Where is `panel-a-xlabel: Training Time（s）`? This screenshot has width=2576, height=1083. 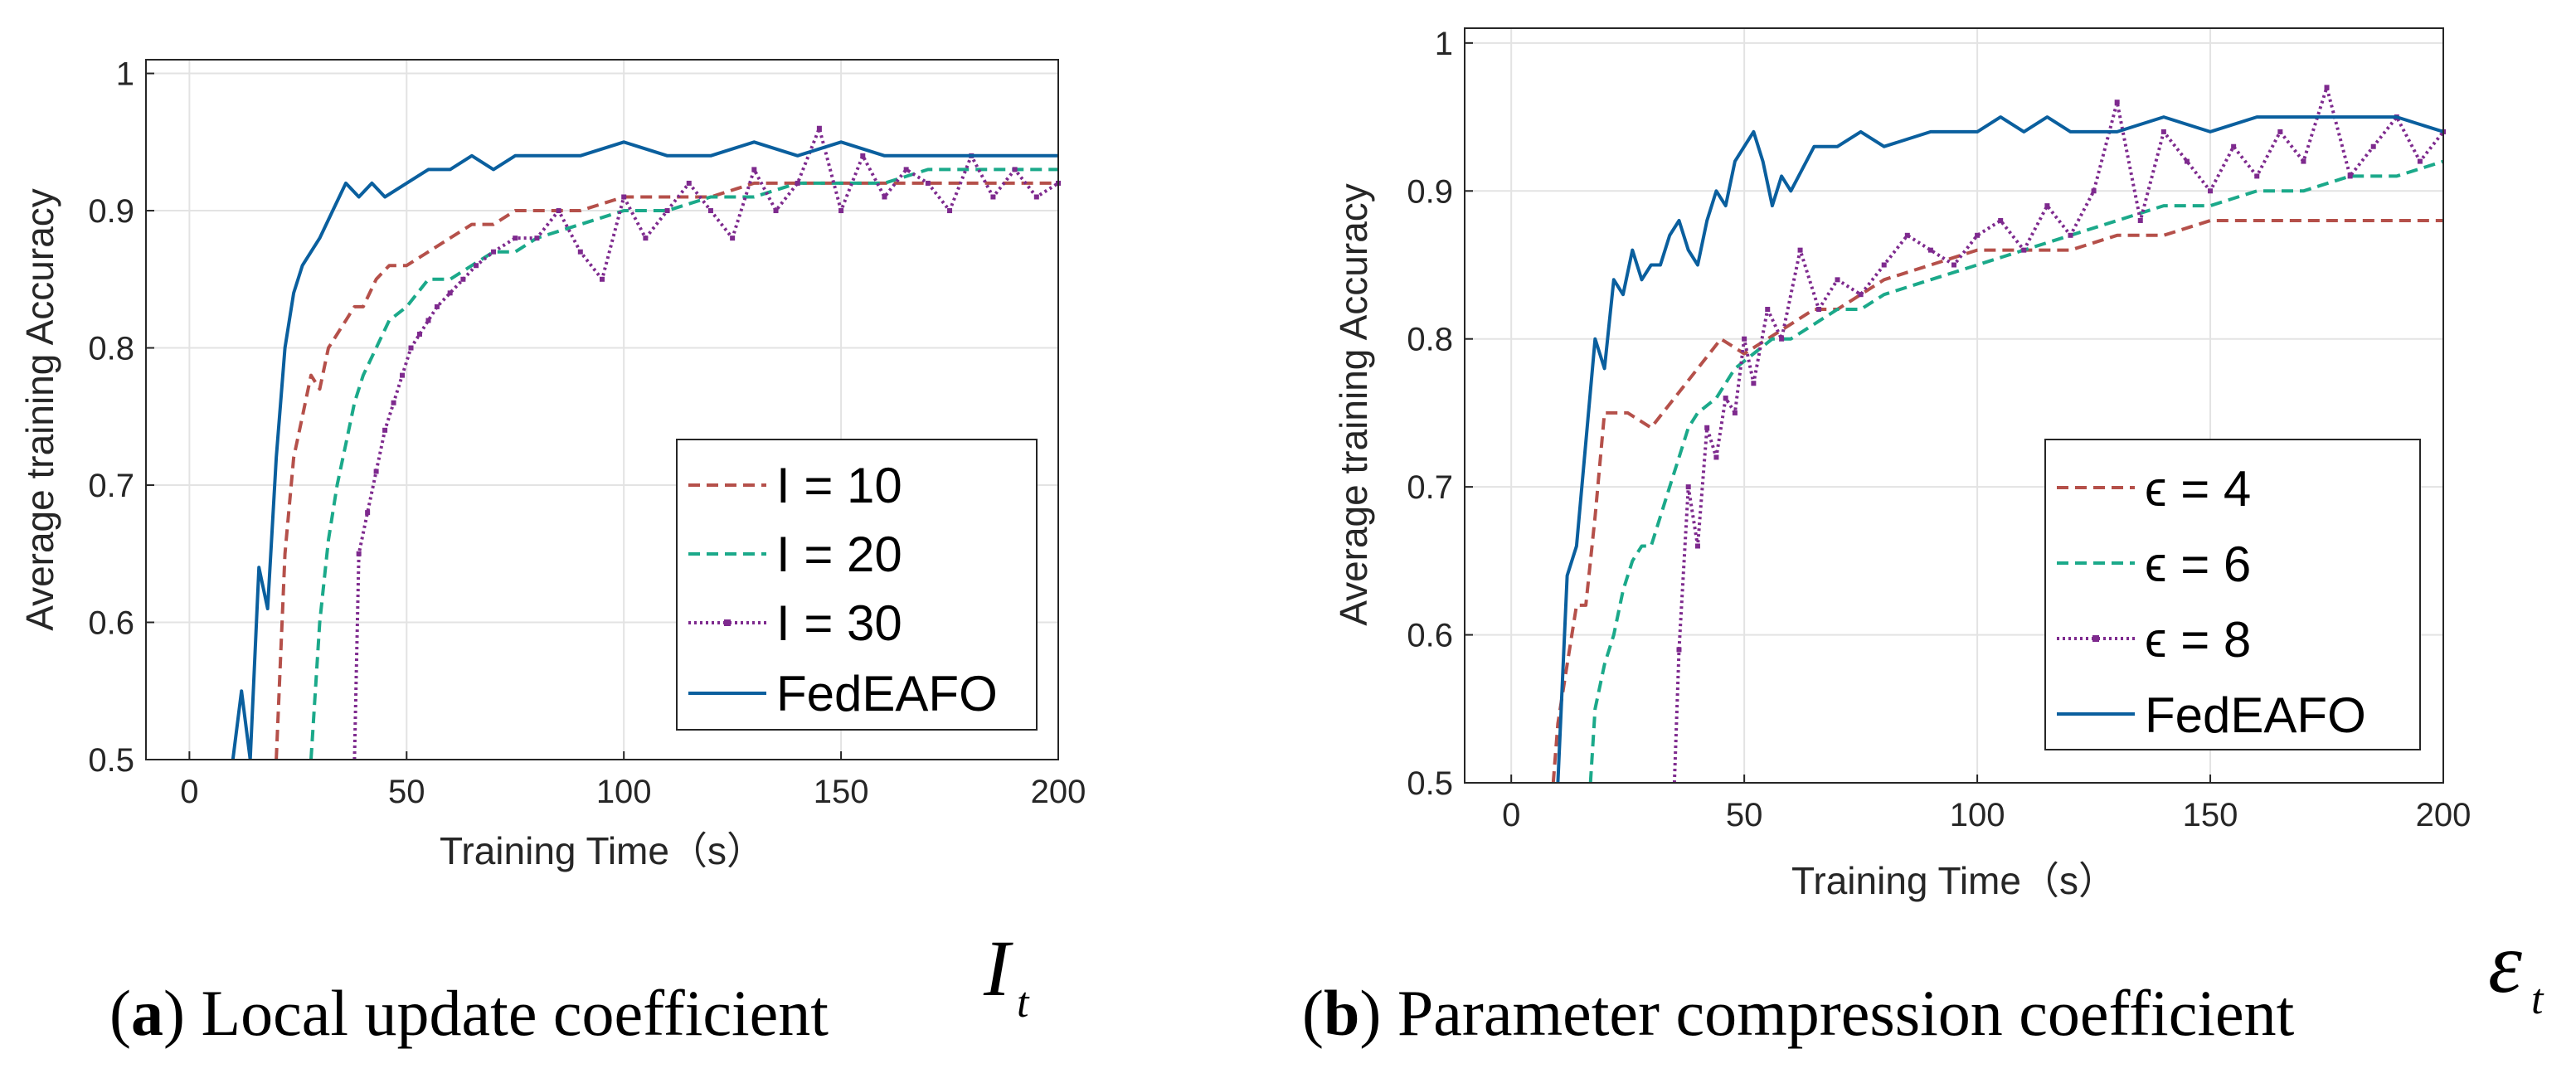 panel-a-xlabel: Training Time（s） is located at coordinates (603, 850).